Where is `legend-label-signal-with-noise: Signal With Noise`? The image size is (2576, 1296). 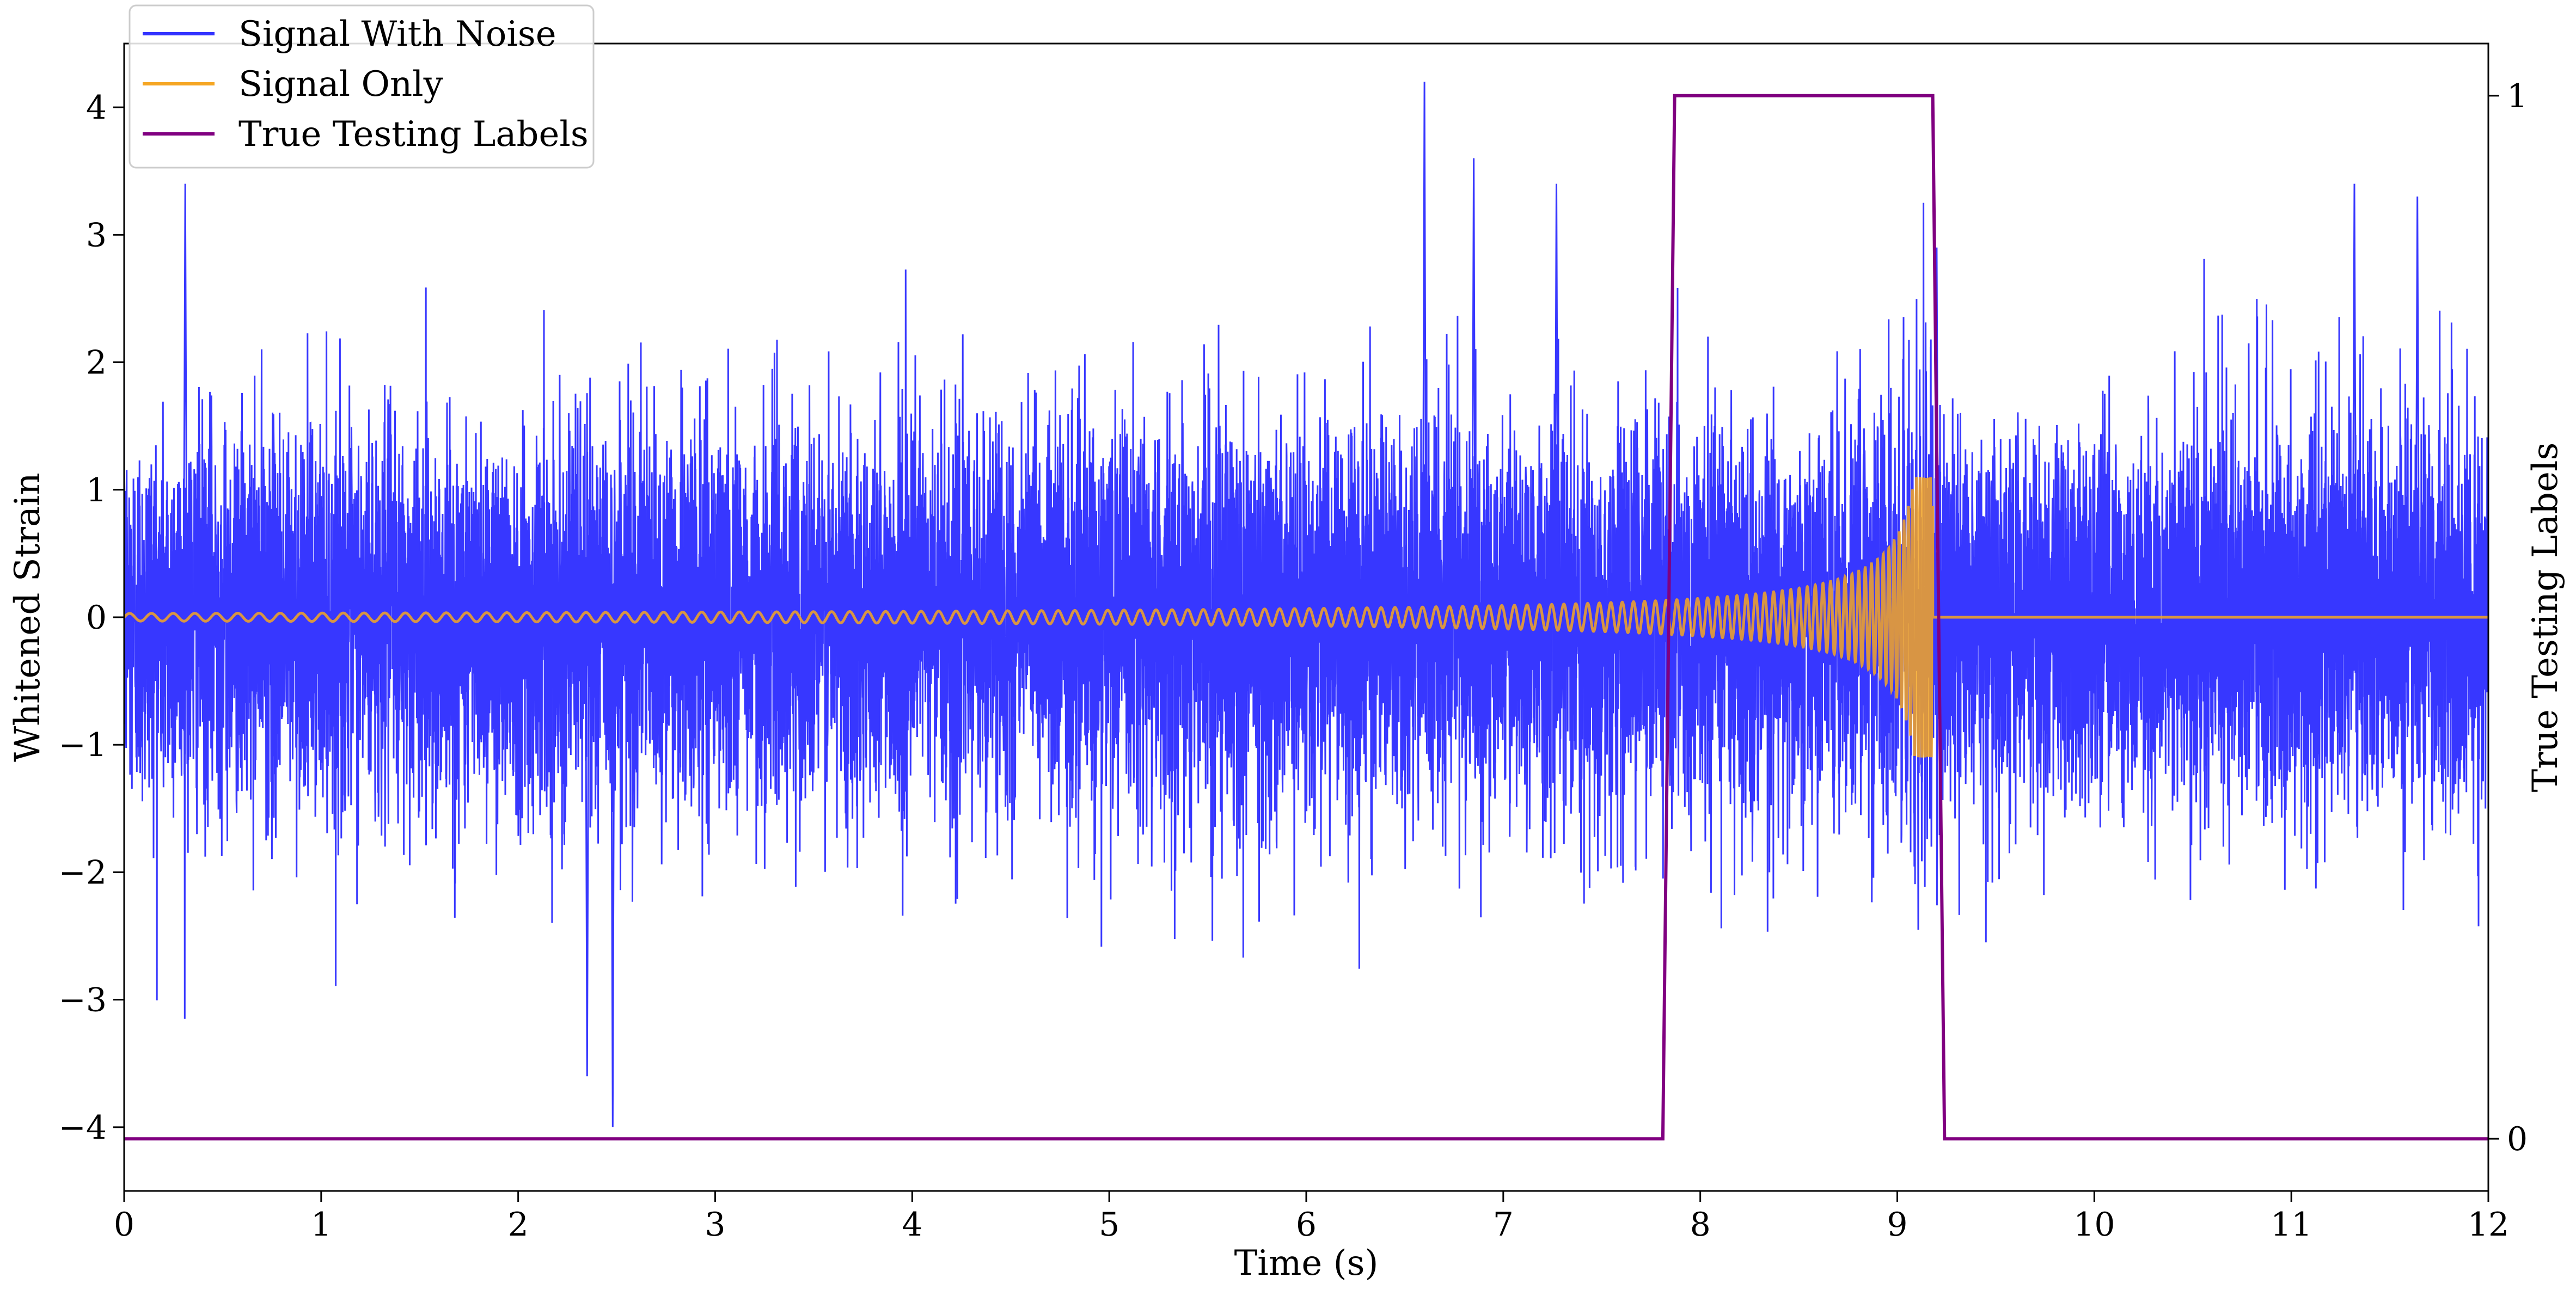 legend-label-signal-with-noise: Signal With Noise is located at coordinates (397, 34).